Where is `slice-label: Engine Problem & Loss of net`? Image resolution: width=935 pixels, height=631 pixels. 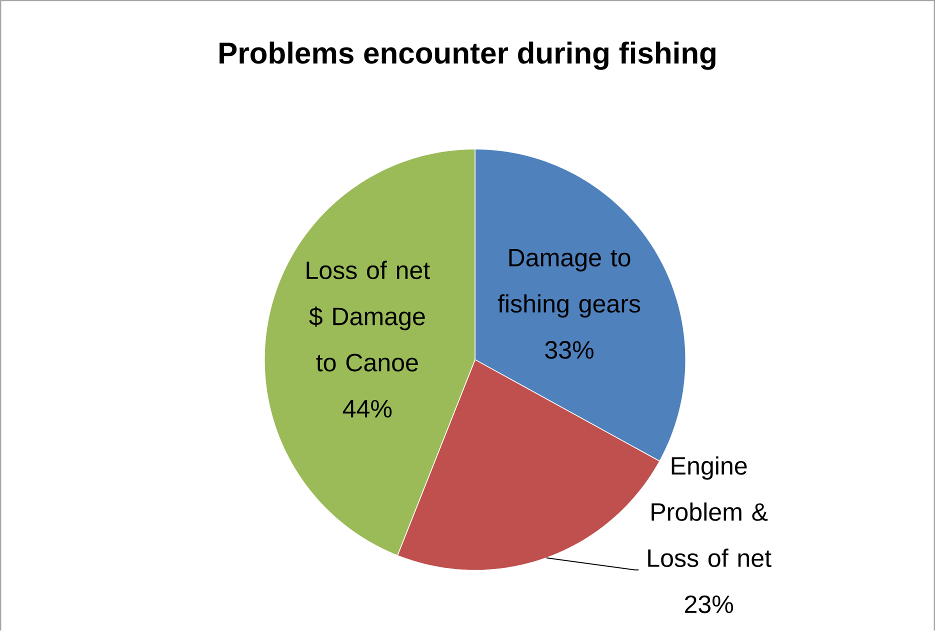
slice-label: Engine Problem & Loss of net is located at coordinates (710, 512).